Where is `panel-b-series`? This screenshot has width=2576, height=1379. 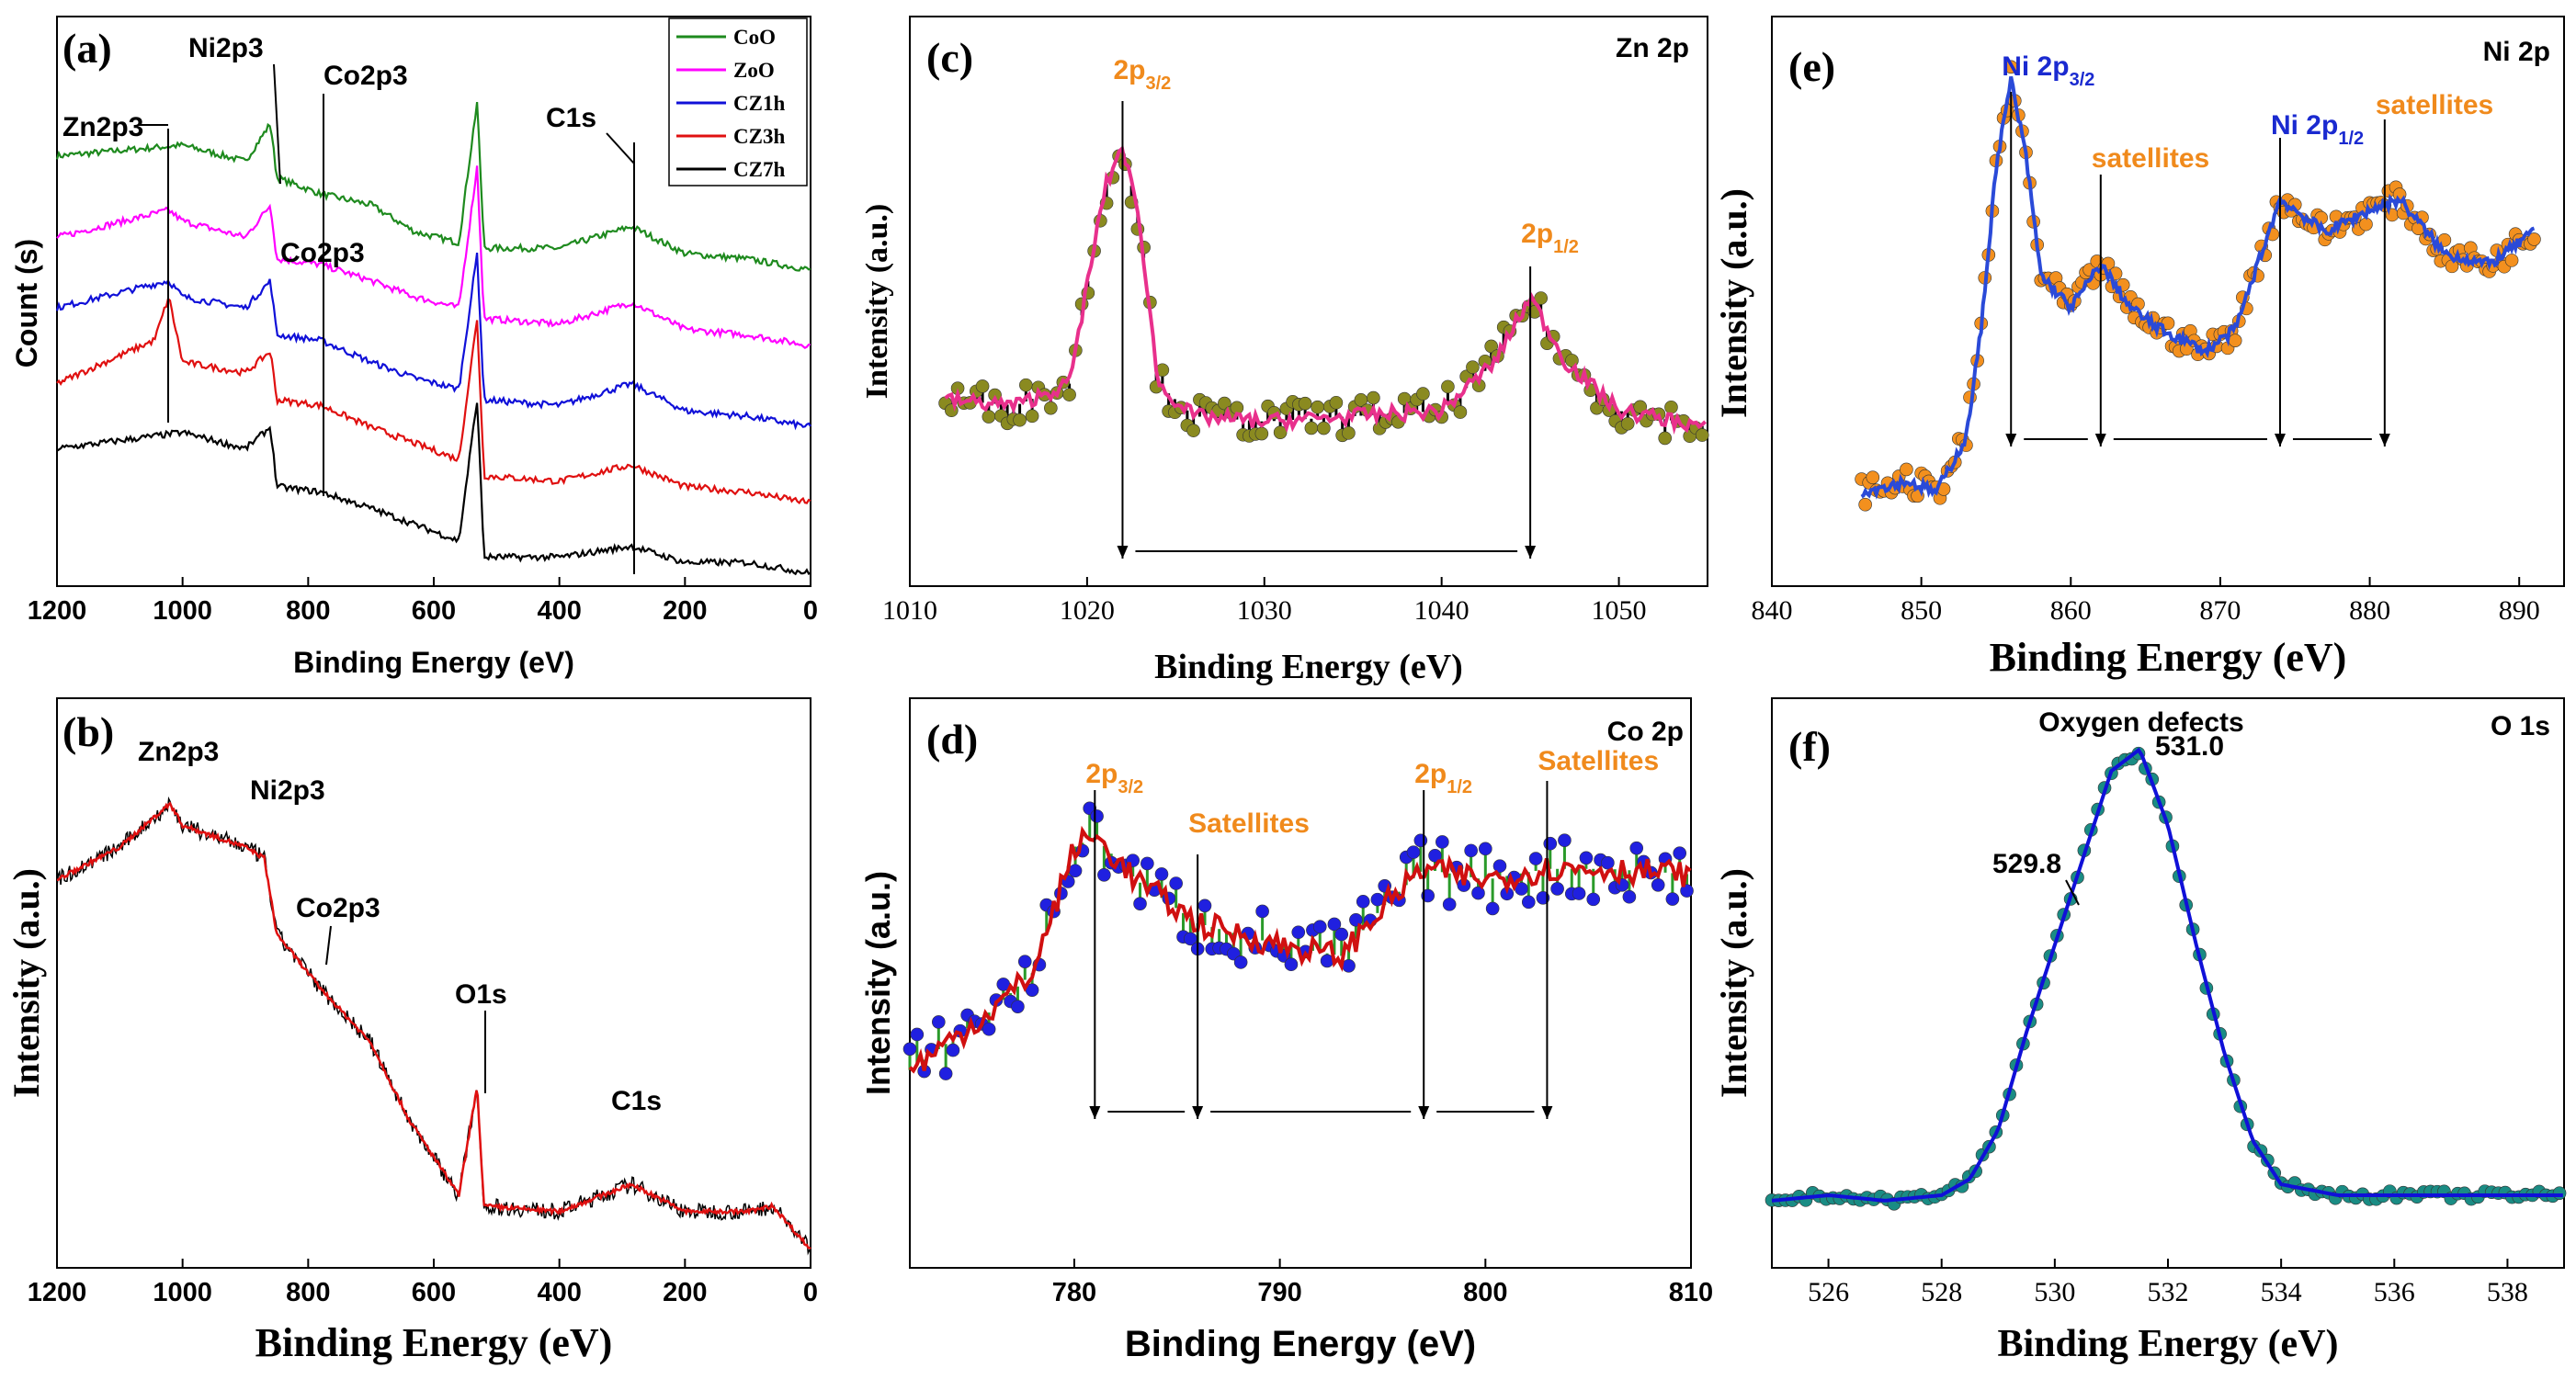
panel-b-series is located at coordinates (433, 1026).